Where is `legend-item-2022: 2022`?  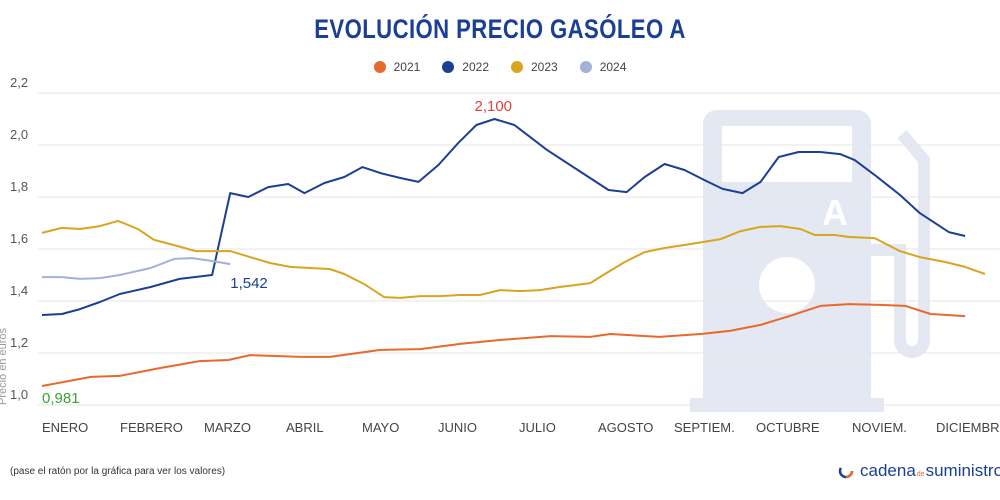
legend-item-2022: 2022 is located at coordinates (465, 67).